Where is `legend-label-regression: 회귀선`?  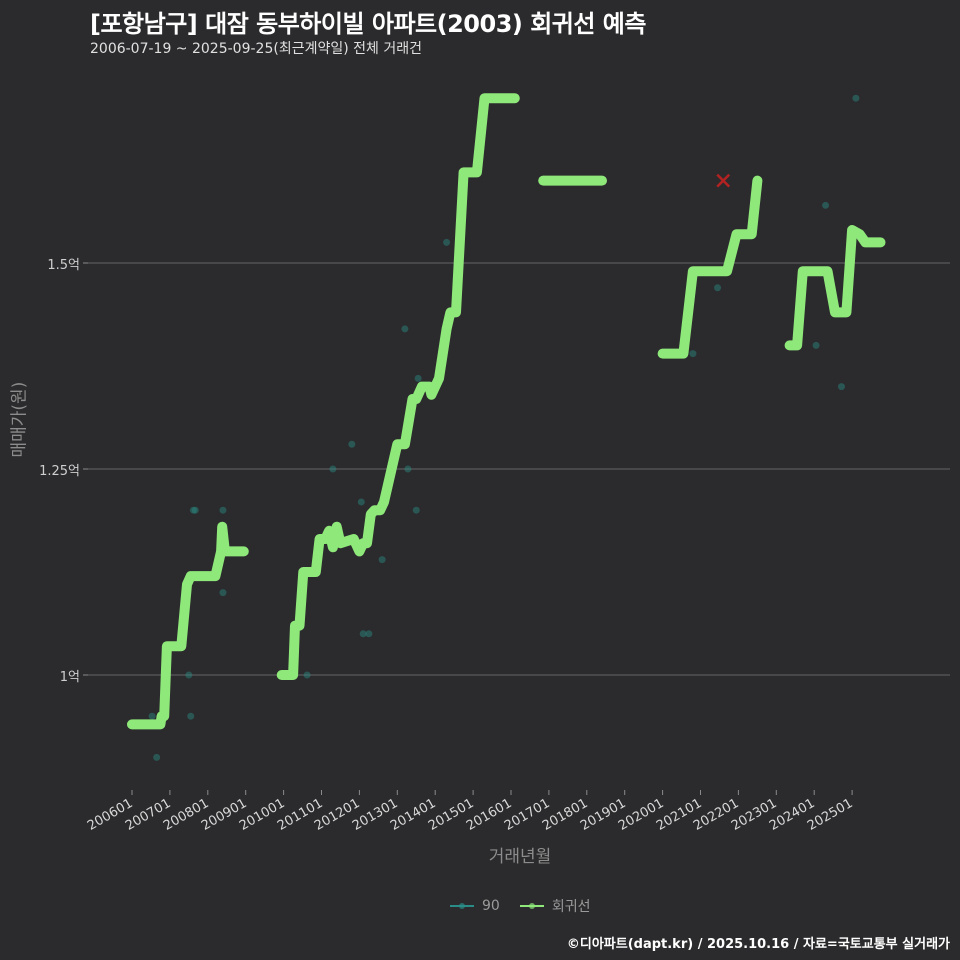 legend-label-regression: 회귀선 is located at coordinates (571, 907).